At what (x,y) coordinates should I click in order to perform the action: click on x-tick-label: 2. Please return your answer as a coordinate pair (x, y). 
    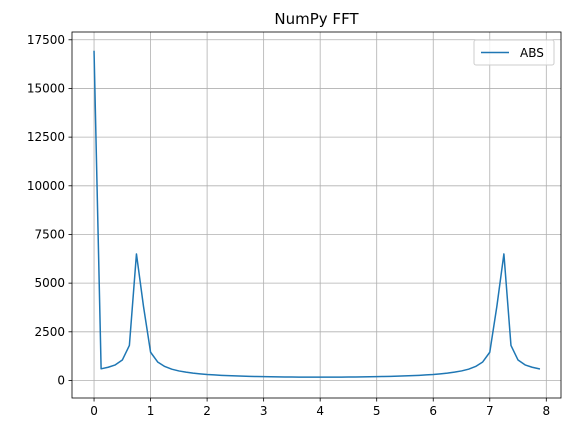
    Looking at the image, I should click on (207, 411).